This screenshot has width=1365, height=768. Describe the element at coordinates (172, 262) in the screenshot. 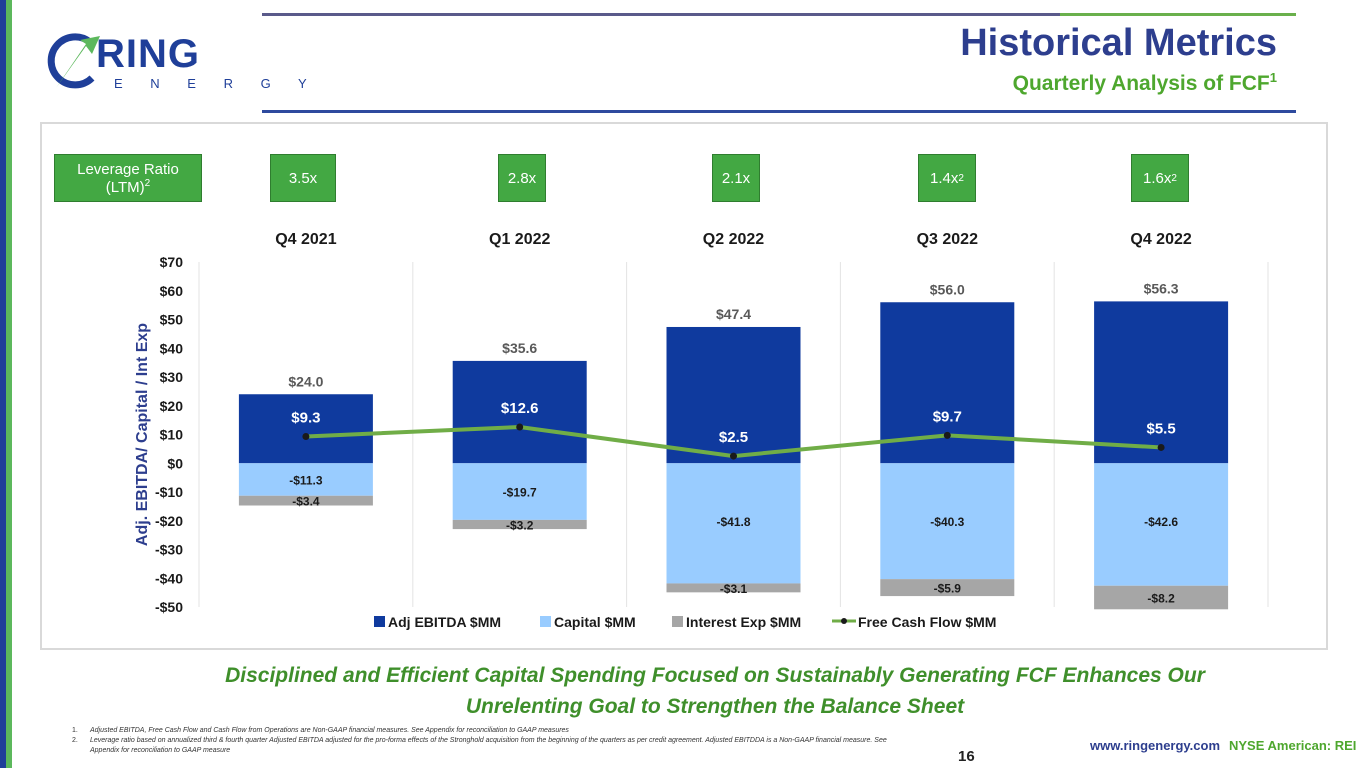

I see `y-tick-label: $70` at that location.